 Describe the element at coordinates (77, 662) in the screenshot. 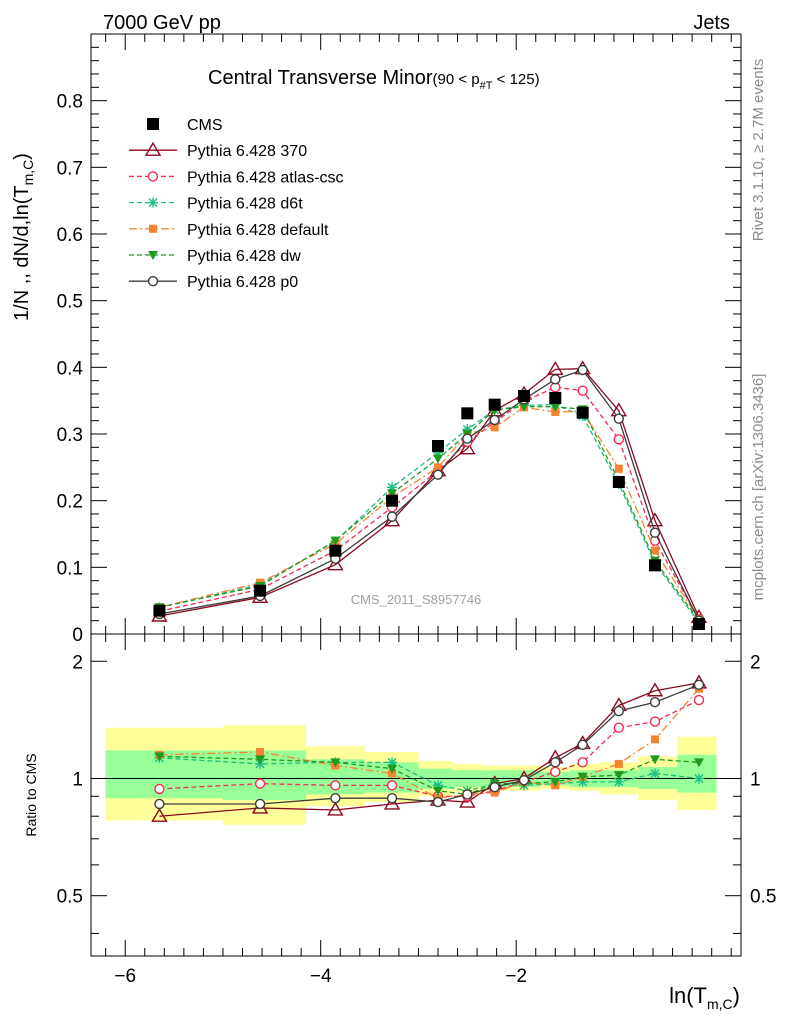

I see `ratio-tick-label: 2` at that location.